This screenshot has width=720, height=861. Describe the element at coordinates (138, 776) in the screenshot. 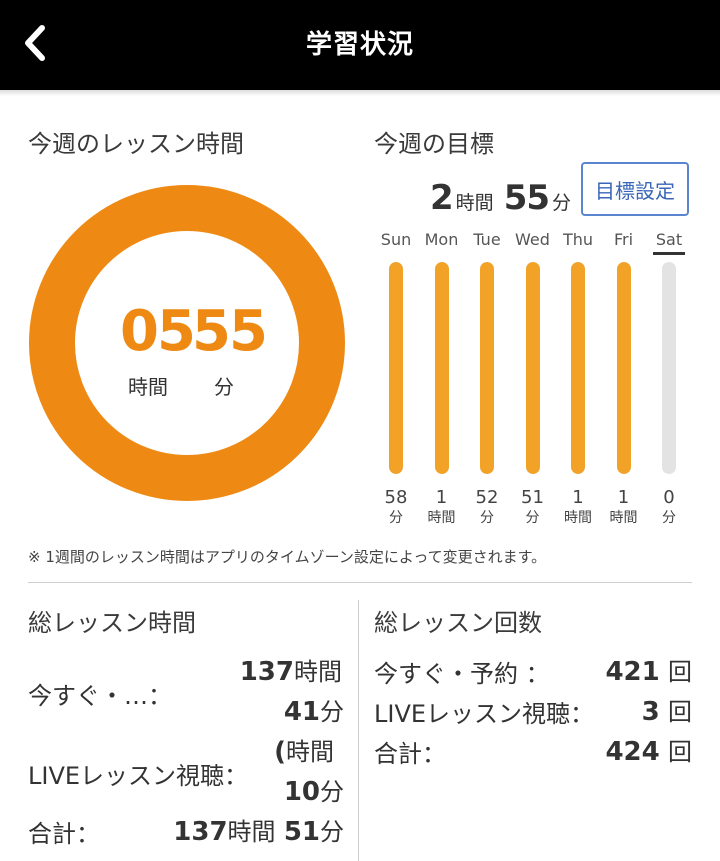

I see `total-time-live-label: LIVEレッスン視聴：` at that location.